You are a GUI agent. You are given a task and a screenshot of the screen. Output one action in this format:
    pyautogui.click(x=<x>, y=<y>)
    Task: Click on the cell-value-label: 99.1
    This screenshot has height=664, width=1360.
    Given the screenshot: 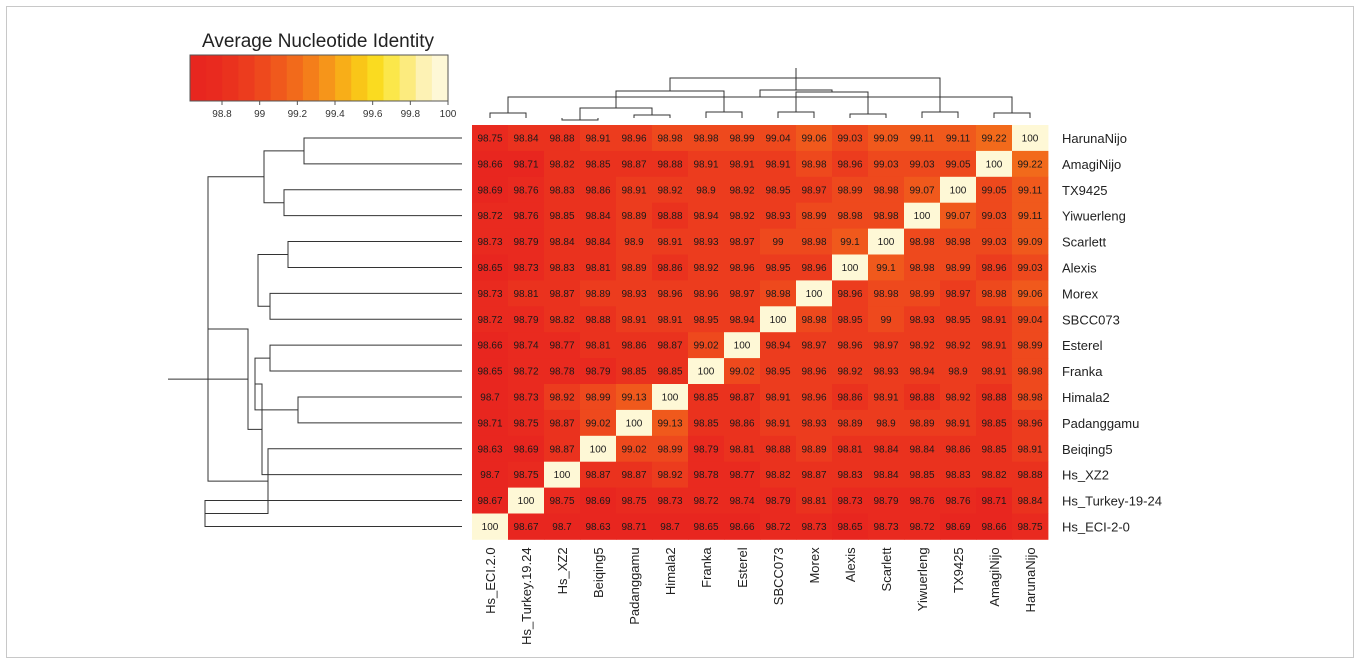 What is the action you would take?
    pyautogui.click(x=886, y=268)
    